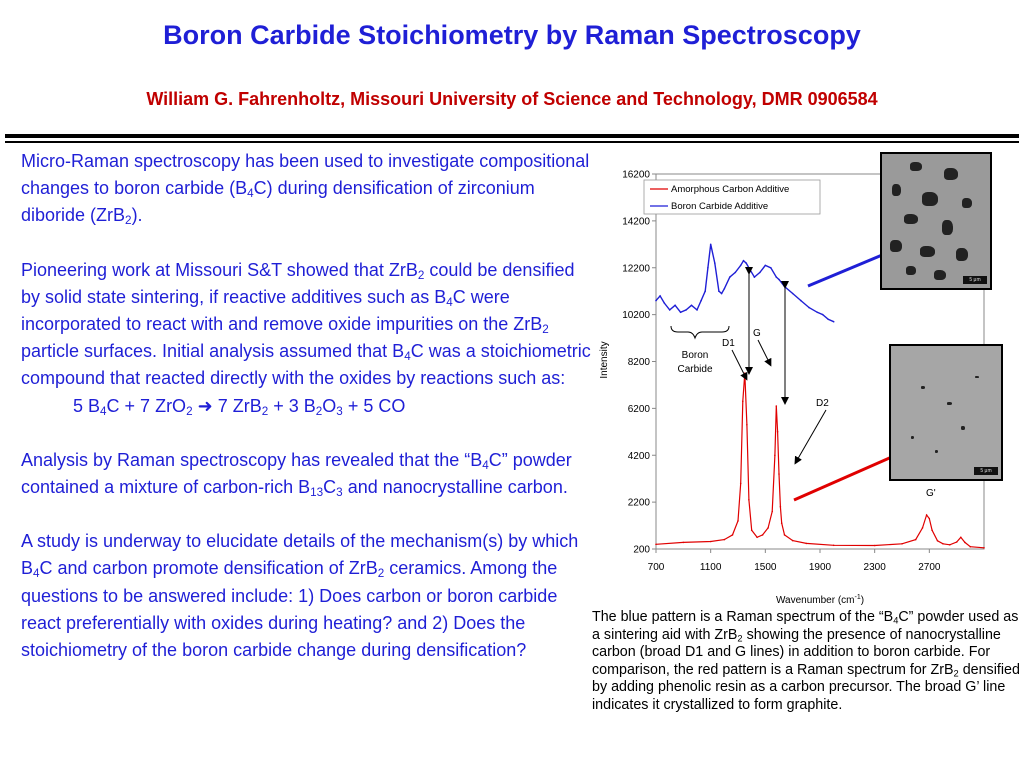 The height and width of the screenshot is (768, 1024). What do you see at coordinates (239, 406) in the screenshot?
I see `reaction-equation: 5 B4C + 7 ZrO2 ➜ 7 ZrB2 + 3 B2O3 + 5 CO` at bounding box center [239, 406].